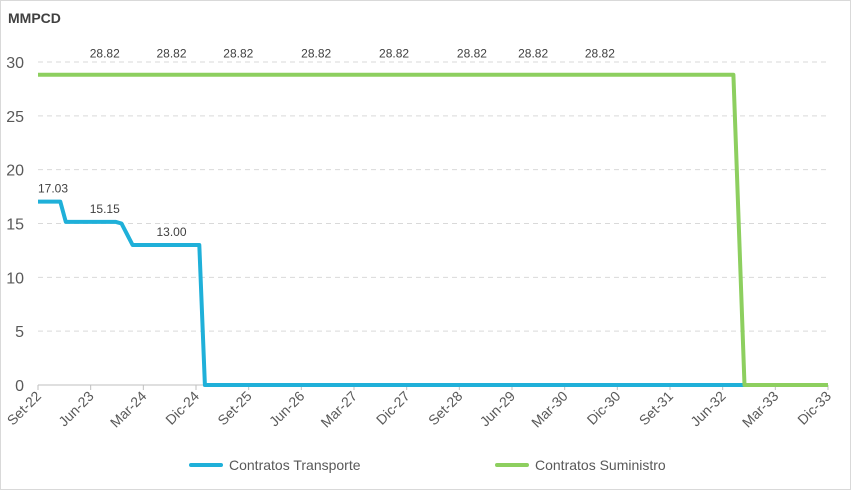 The width and height of the screenshot is (851, 490). Describe the element at coordinates (206, 465) in the screenshot. I see `legend-swatch-transporte` at that location.